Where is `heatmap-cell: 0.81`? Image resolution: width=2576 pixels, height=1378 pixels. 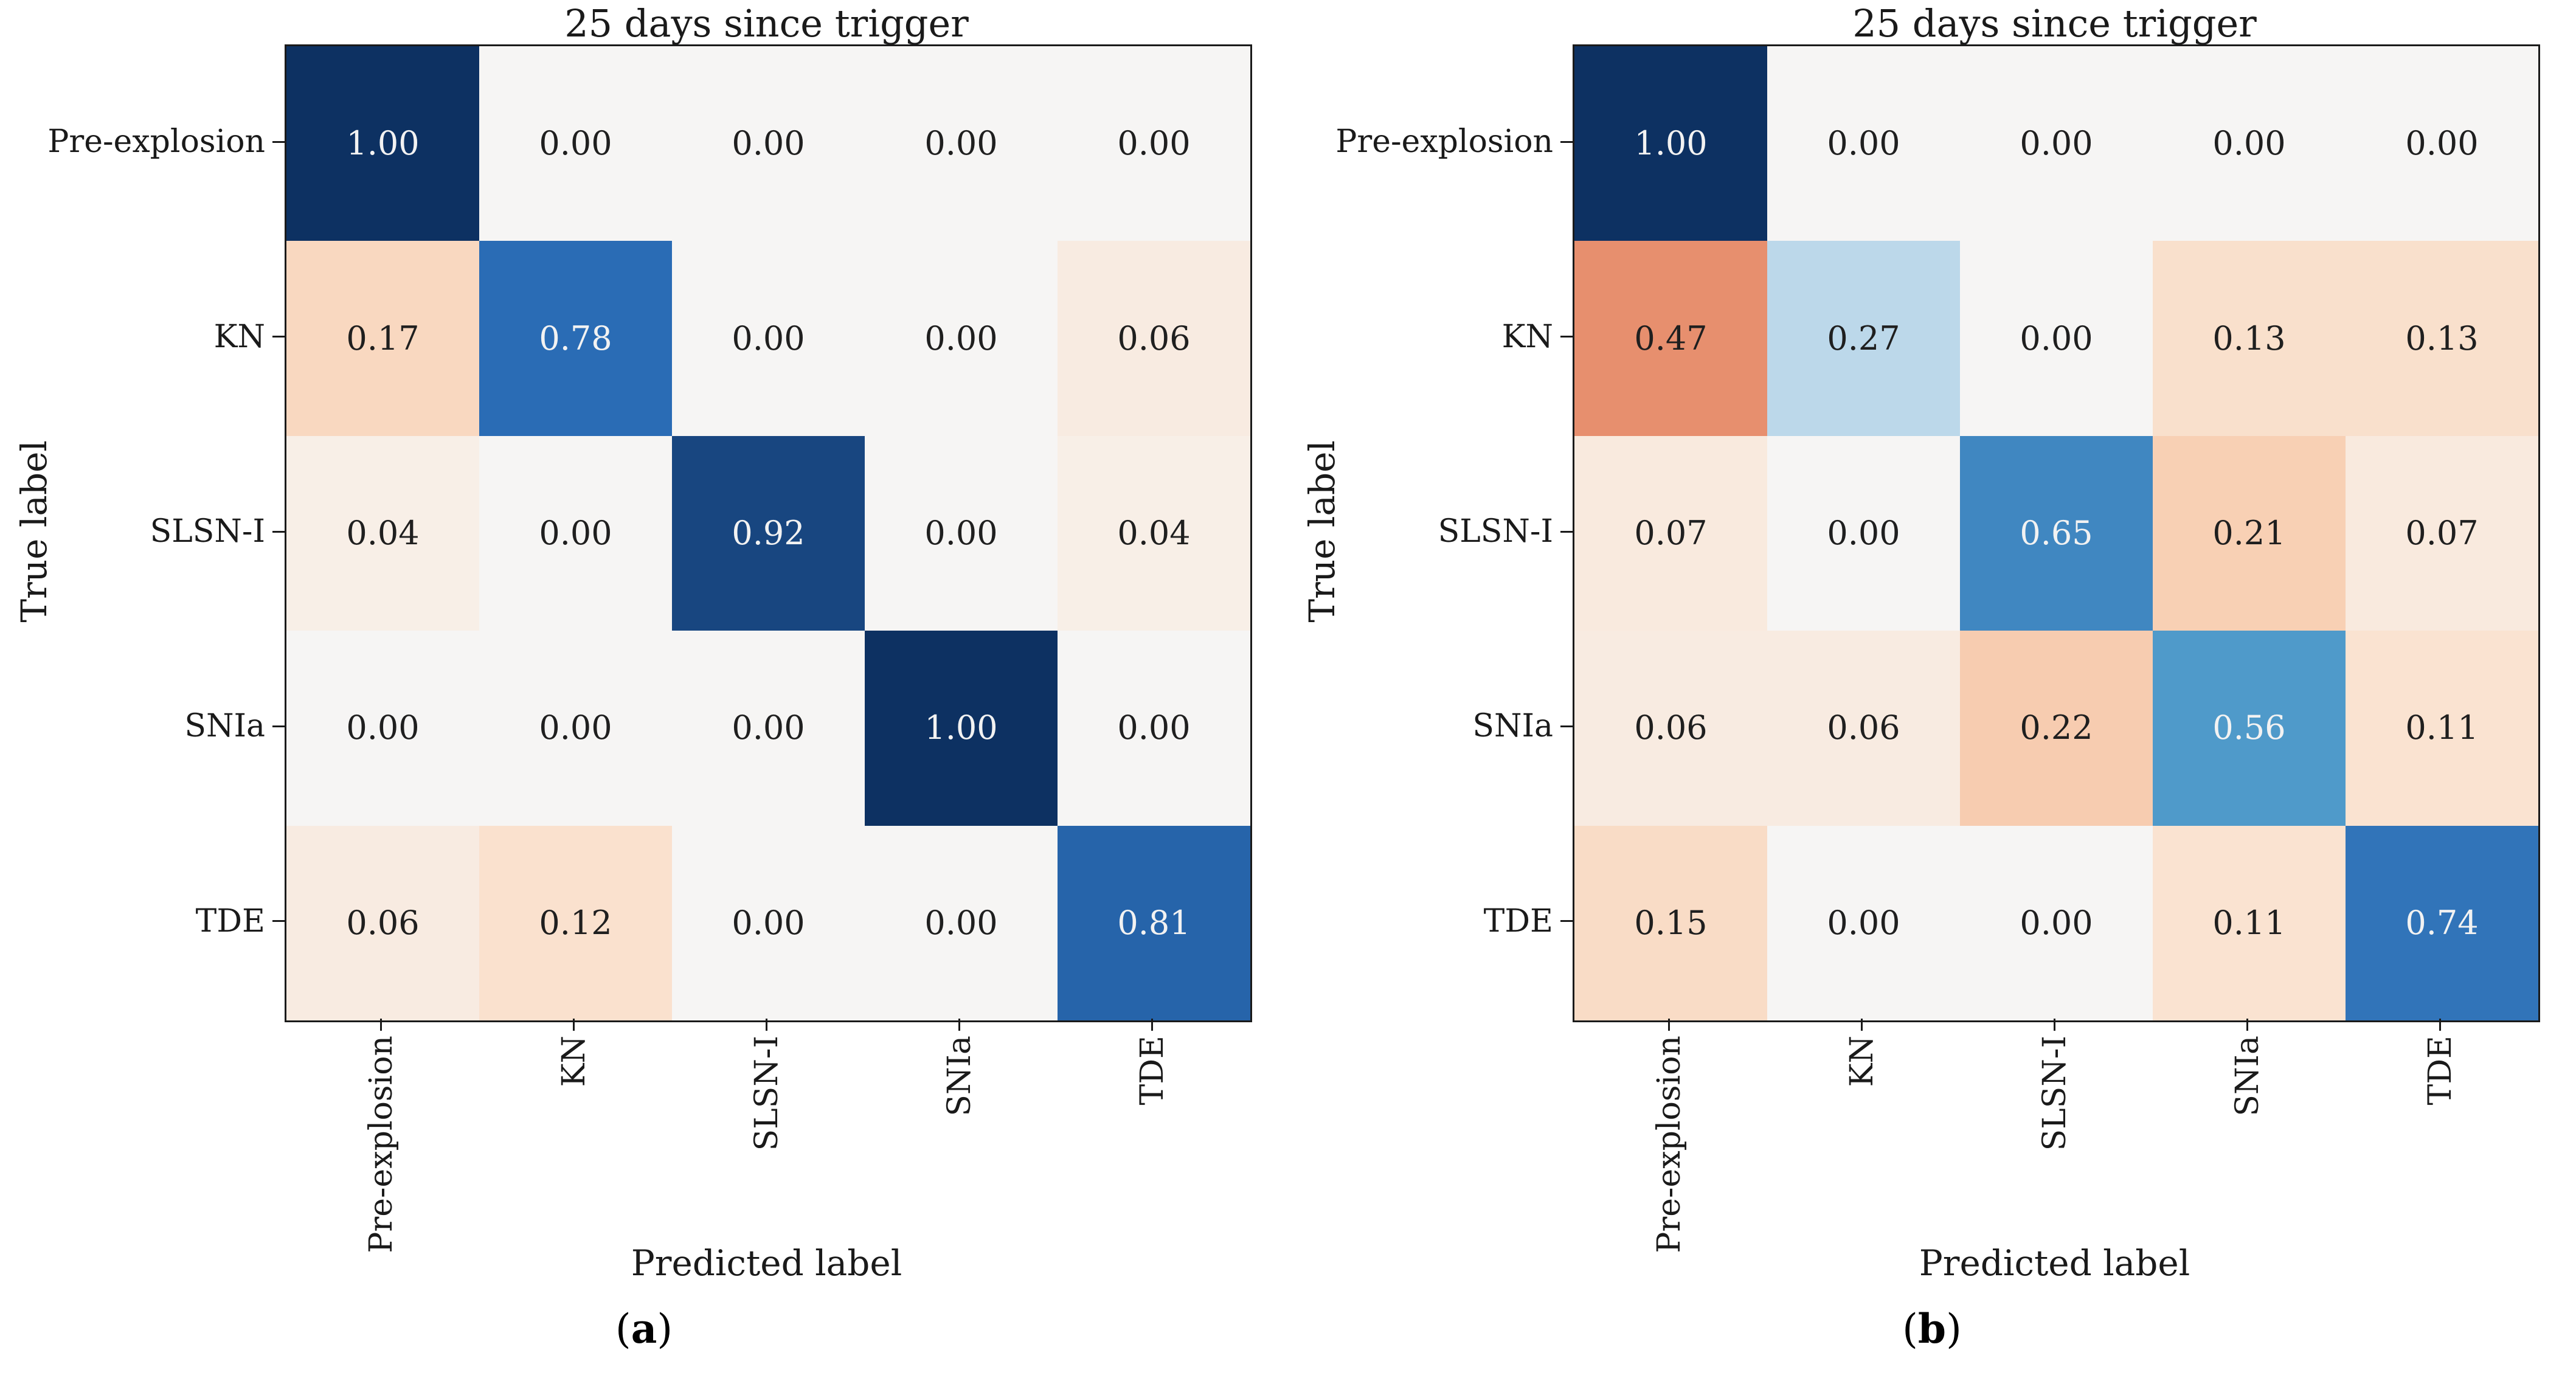 heatmap-cell: 0.81 is located at coordinates (1154, 922).